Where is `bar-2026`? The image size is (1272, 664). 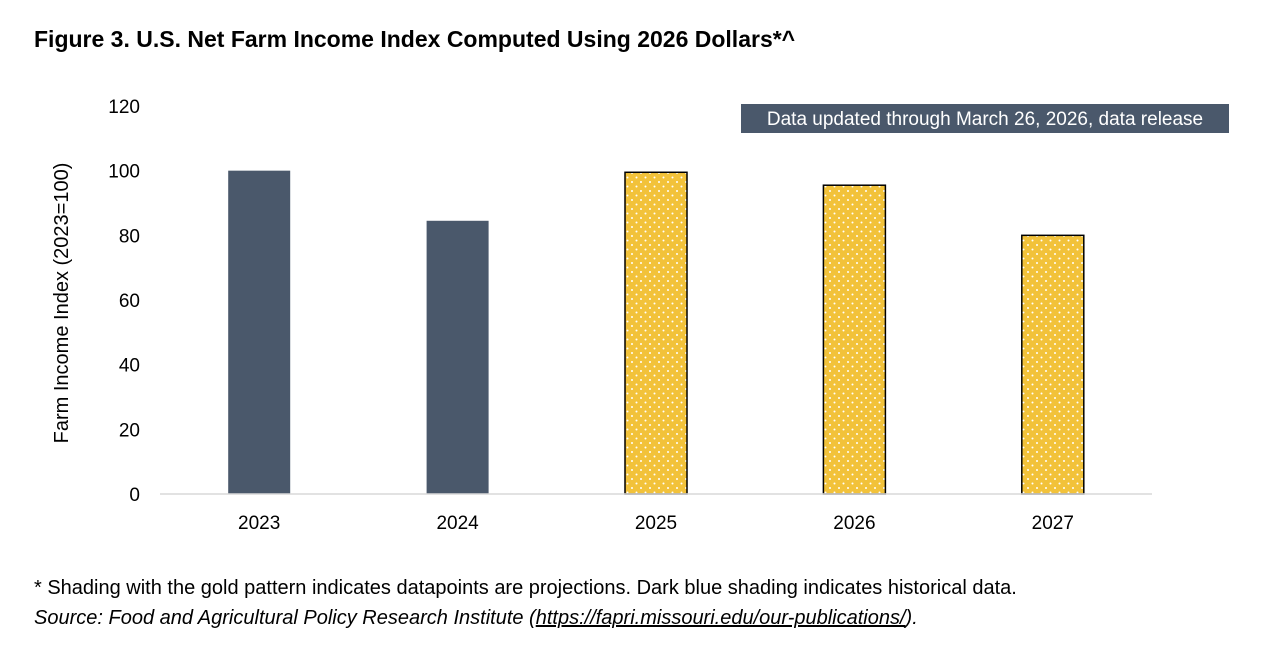 bar-2026 is located at coordinates (854, 339).